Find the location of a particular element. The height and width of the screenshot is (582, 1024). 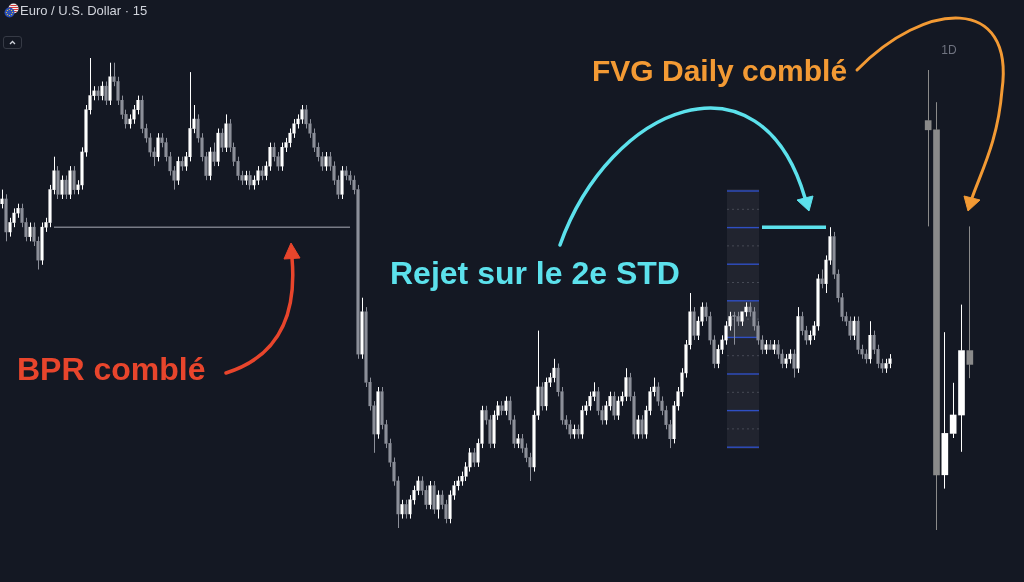

annotation: Rejet sur le 2e STD is located at coordinates (535, 273).